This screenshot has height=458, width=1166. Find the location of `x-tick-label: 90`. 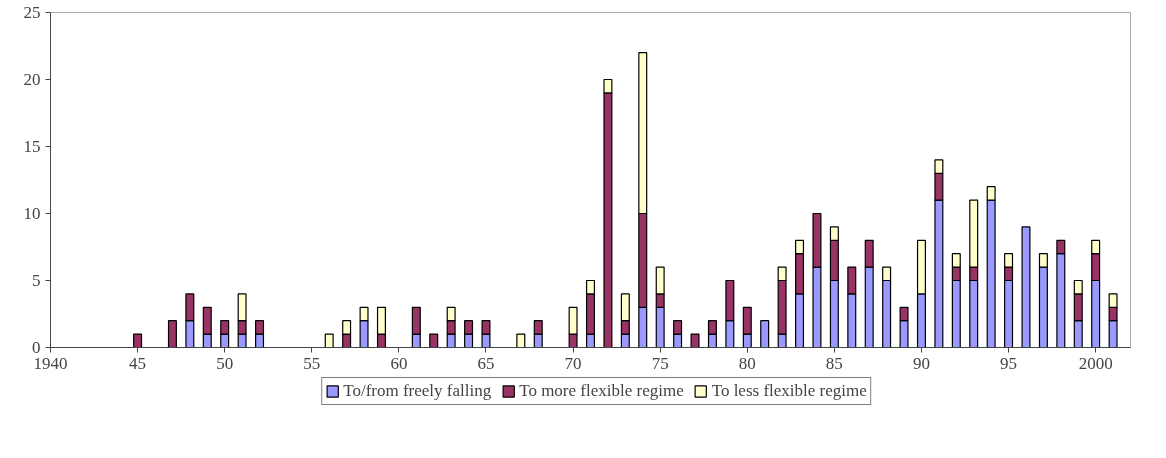

x-tick-label: 90 is located at coordinates (921, 363).